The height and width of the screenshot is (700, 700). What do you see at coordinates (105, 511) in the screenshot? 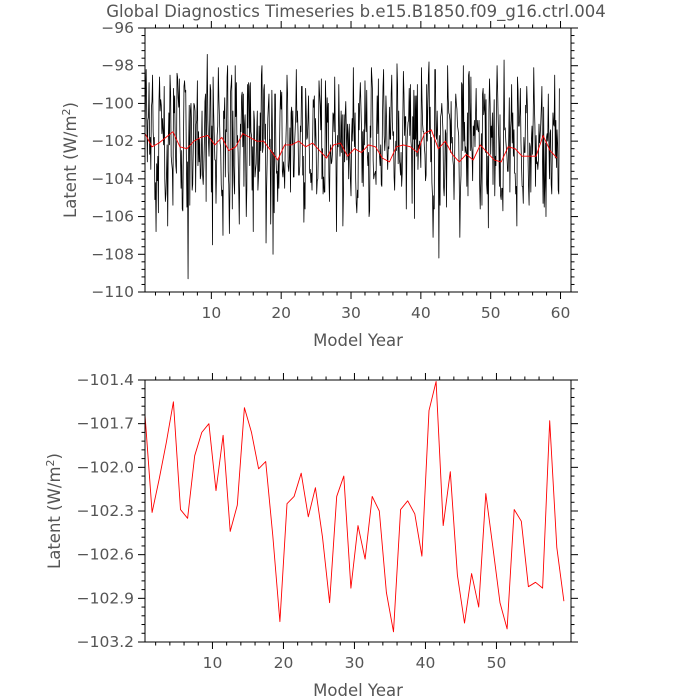
I see `y-tick-label: −102.3` at bounding box center [105, 511].